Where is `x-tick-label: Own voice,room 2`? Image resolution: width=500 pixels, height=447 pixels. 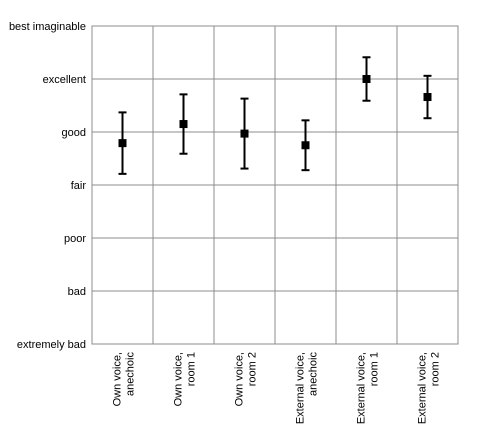
x-tick-label: Own voice,room 2 is located at coordinates (246, 379).